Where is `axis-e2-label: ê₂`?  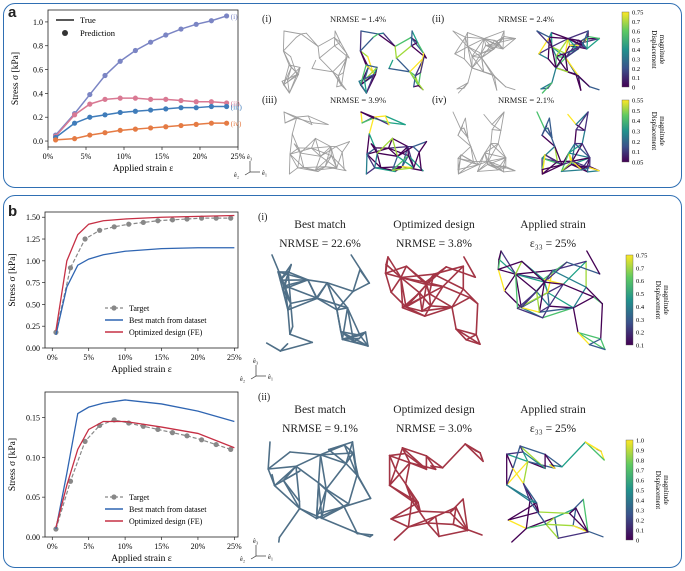 axis-e2-label: ê₂ is located at coordinates (242, 559).